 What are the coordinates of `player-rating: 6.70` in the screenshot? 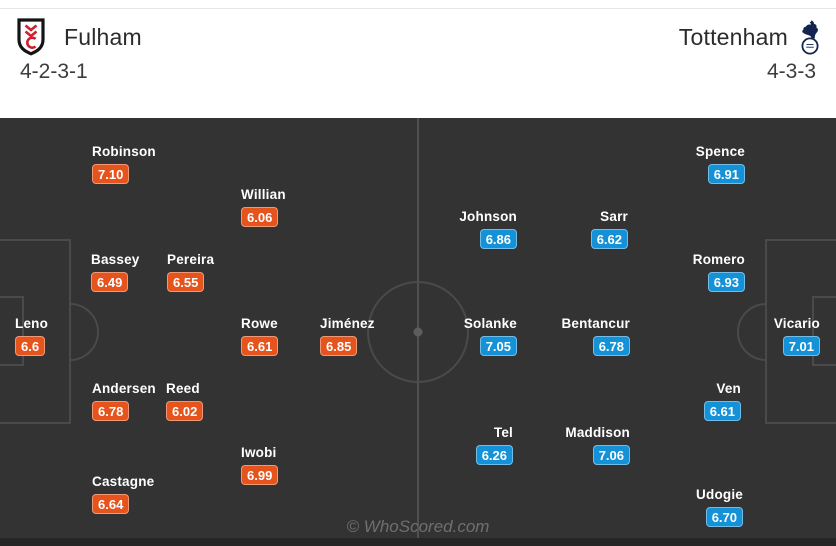 It's located at (724, 516).